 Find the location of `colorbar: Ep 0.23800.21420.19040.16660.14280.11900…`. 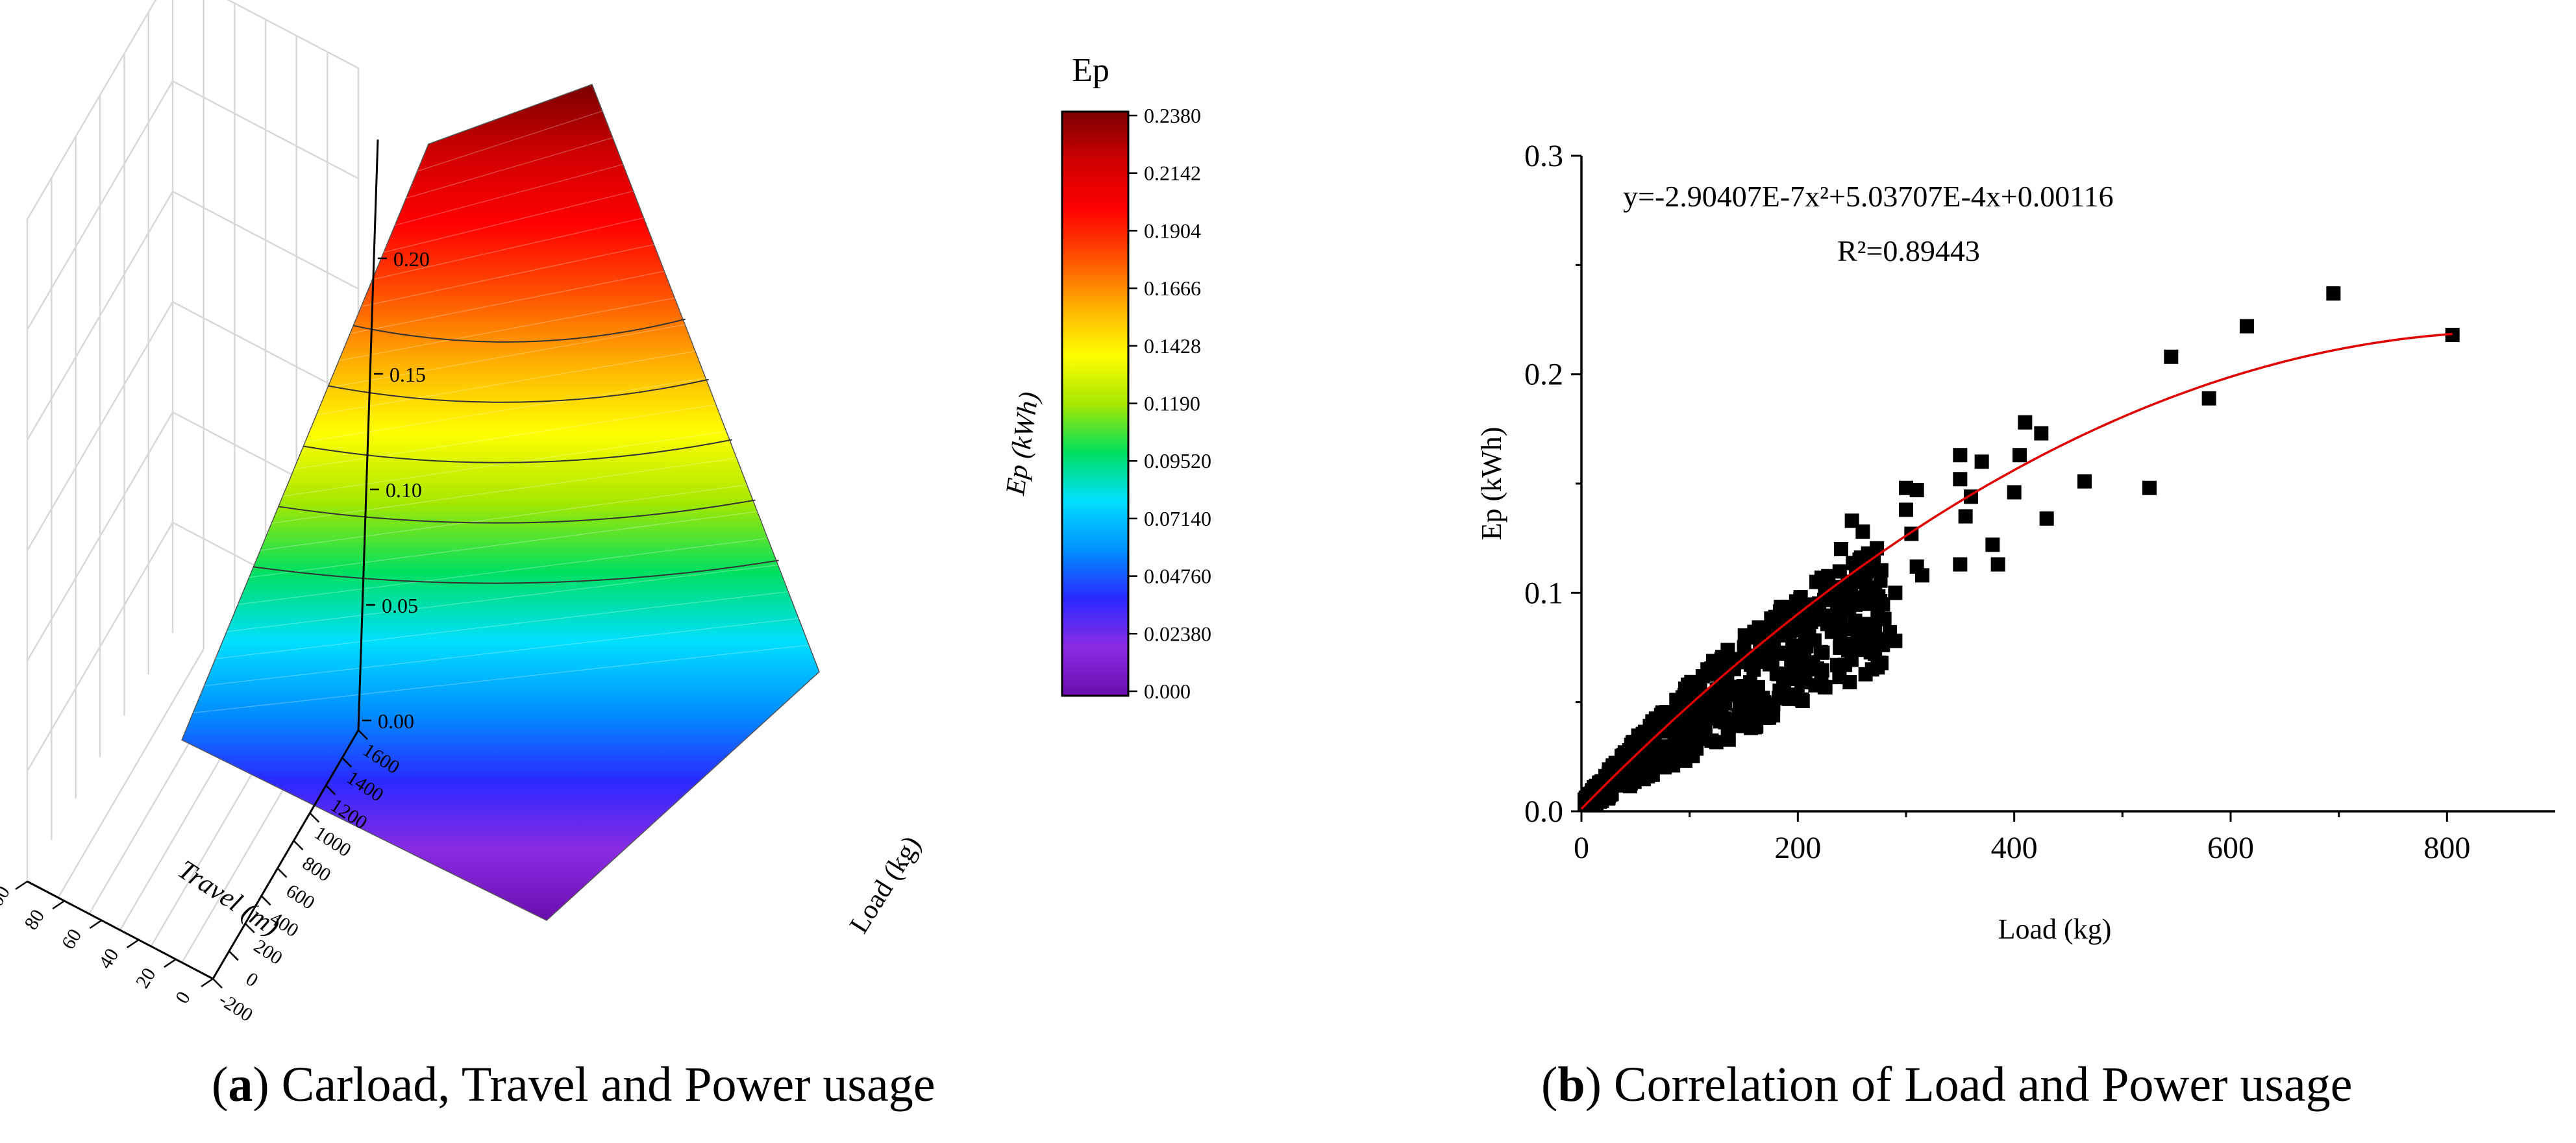

colorbar: Ep 0.23800.21420.19040.16660.14280.11900… is located at coordinates (1136, 377).